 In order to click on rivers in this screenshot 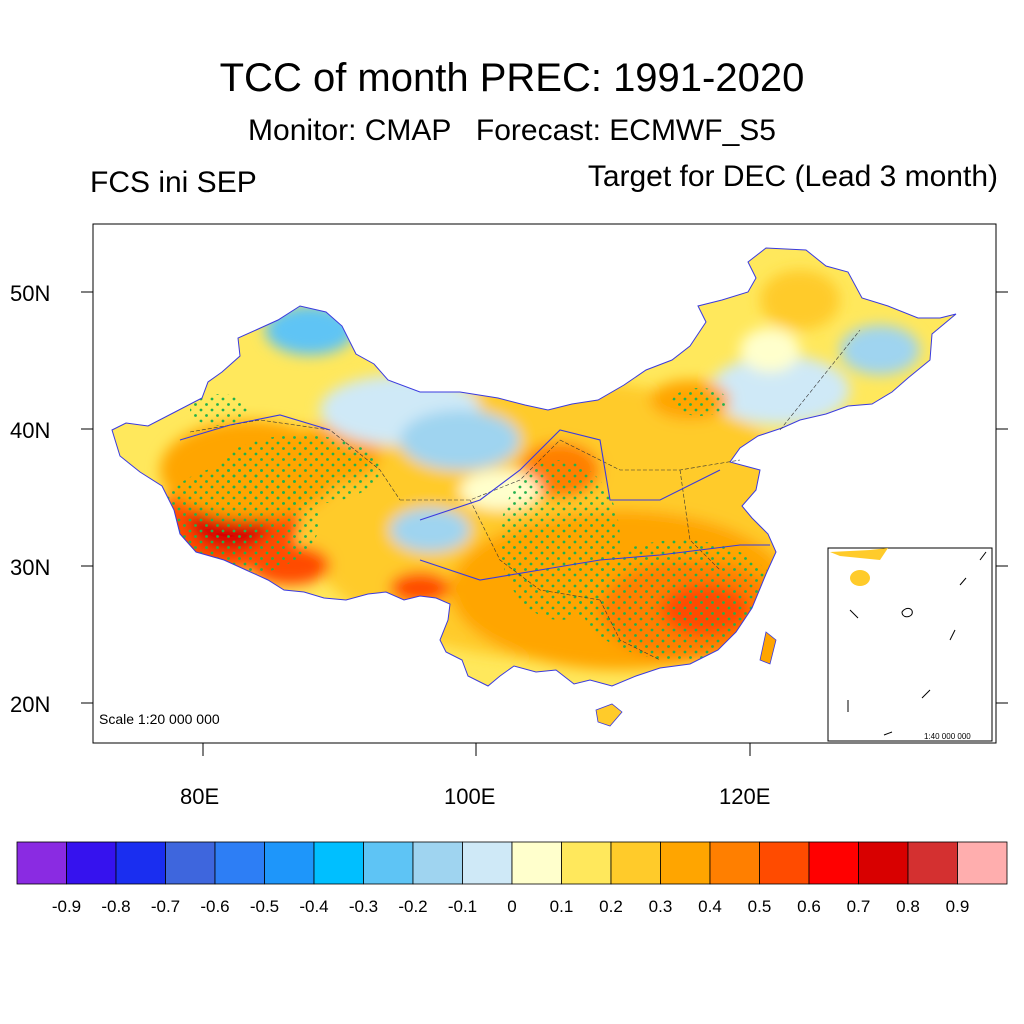, I will do `click(474, 497)`.